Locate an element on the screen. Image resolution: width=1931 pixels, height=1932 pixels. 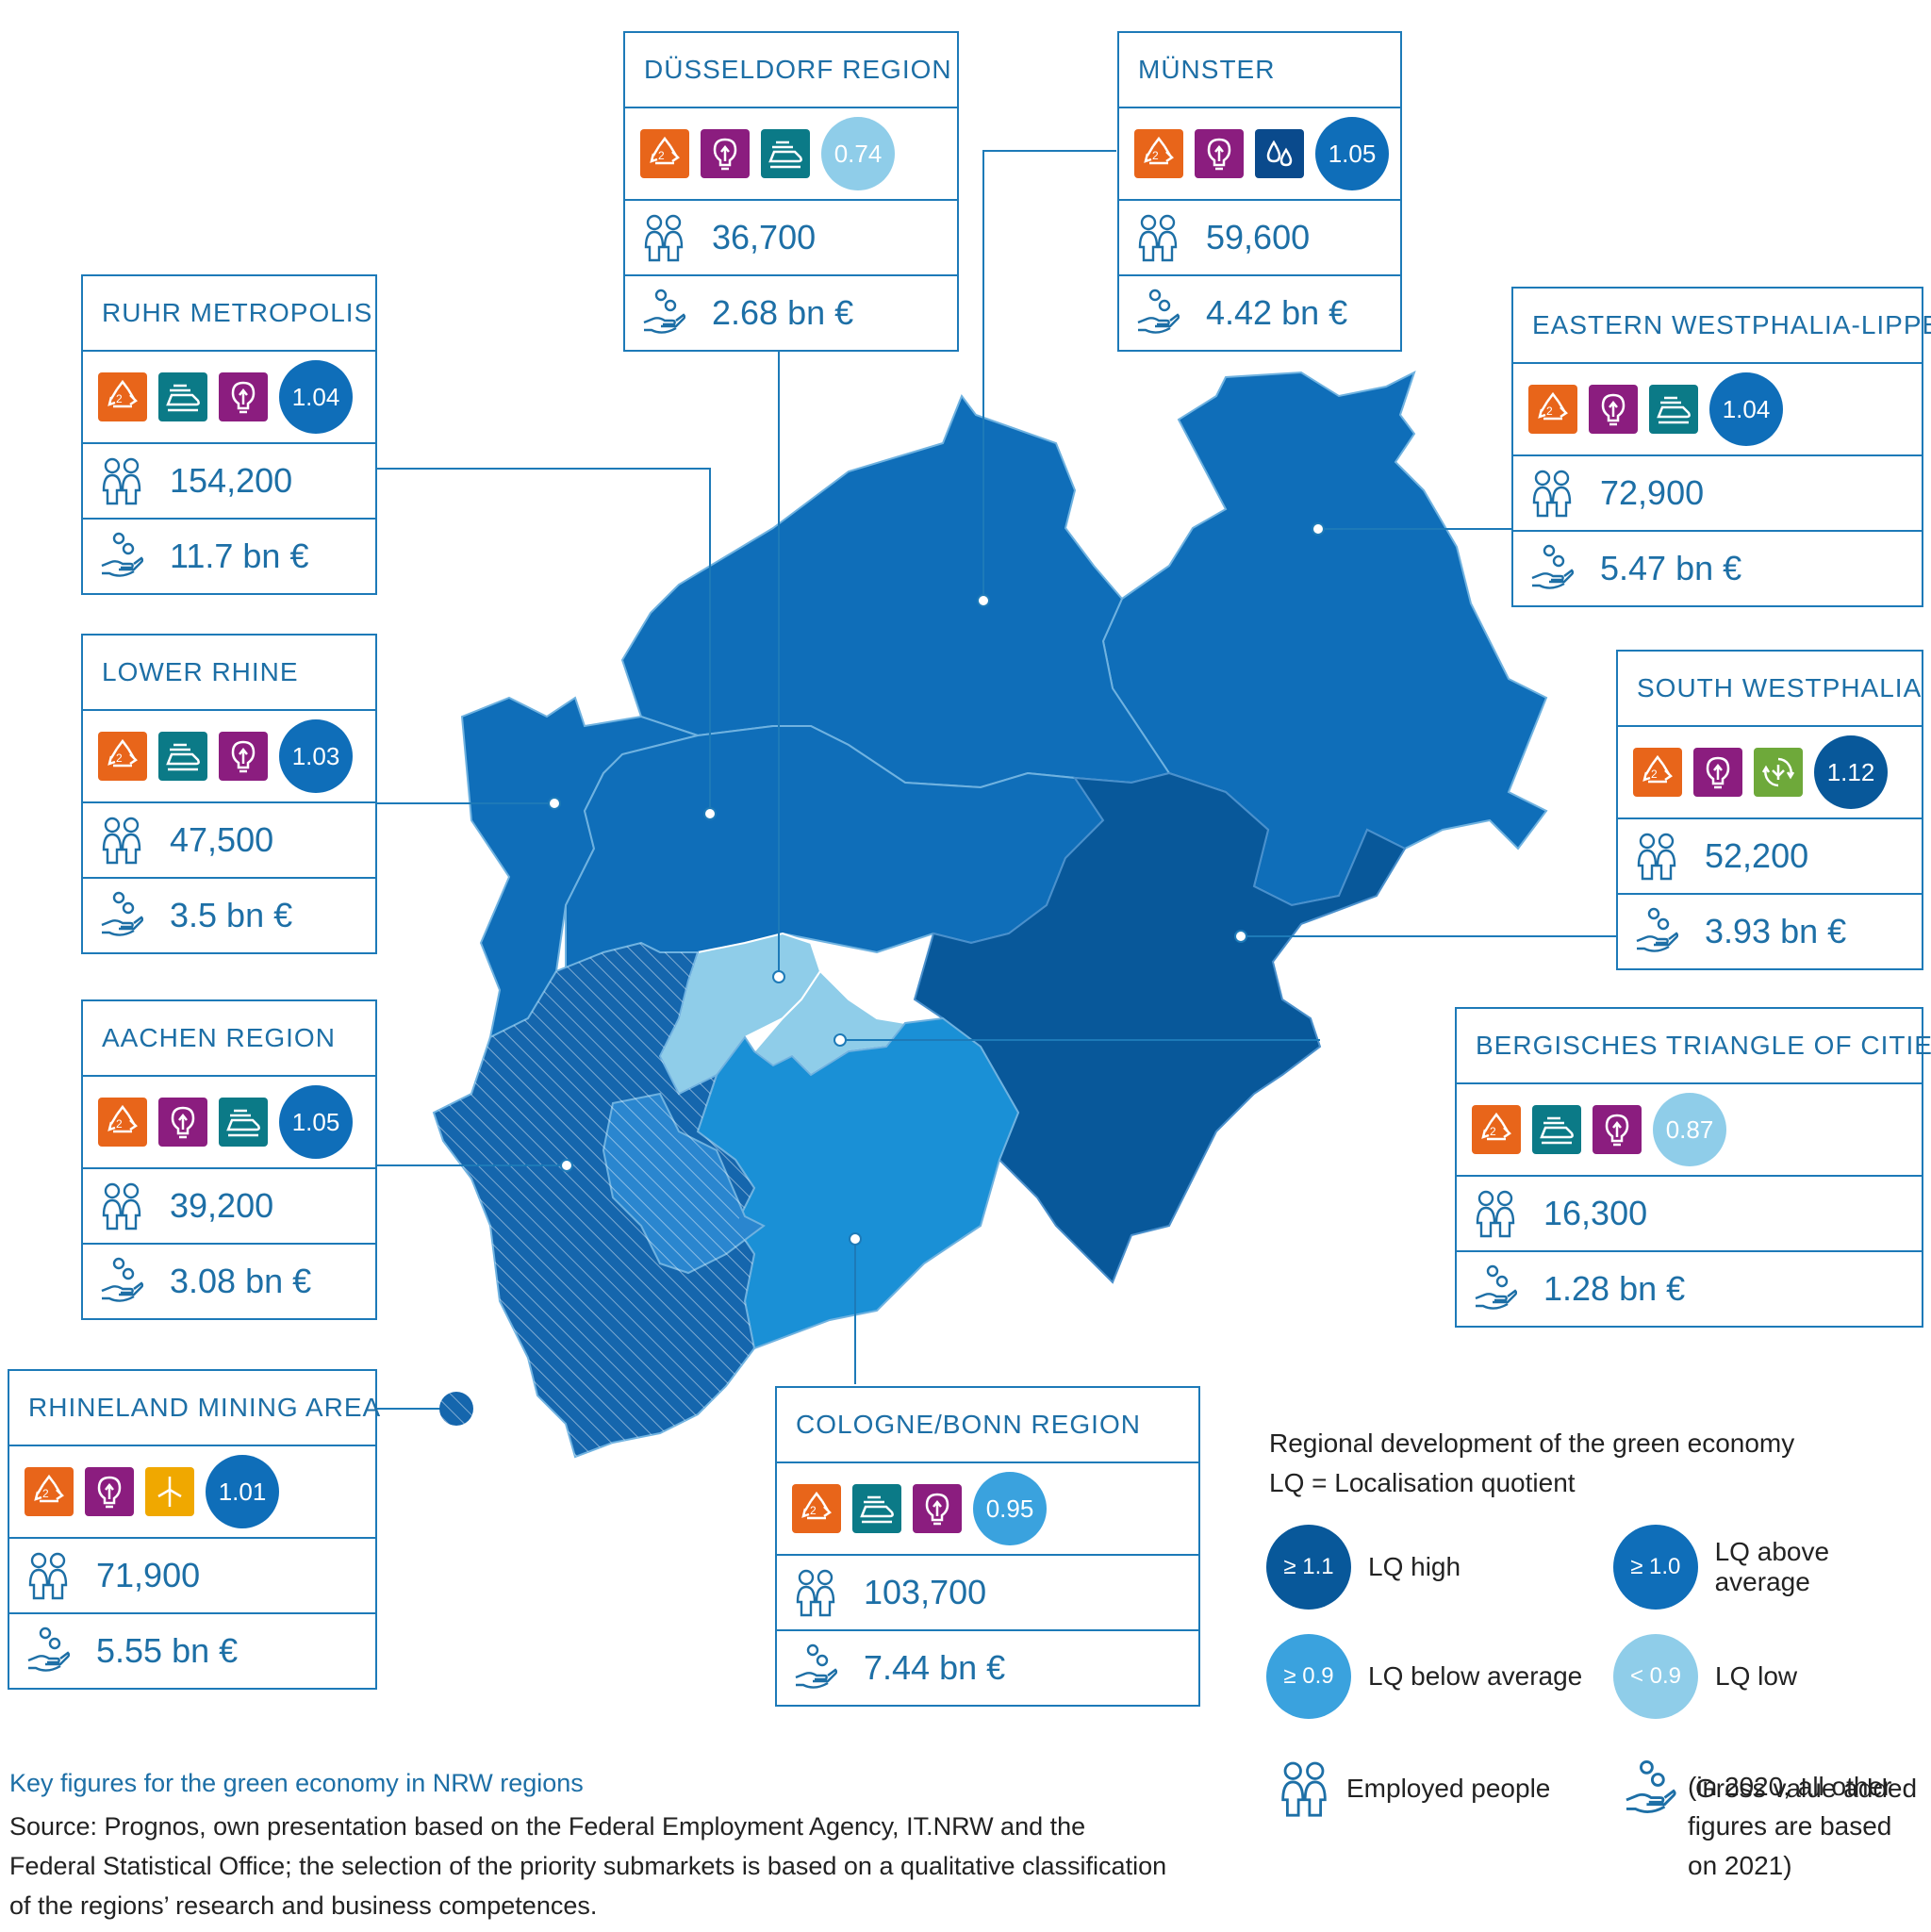
legend-badge: ≥ 1.1 is located at coordinates (1308, 1567).